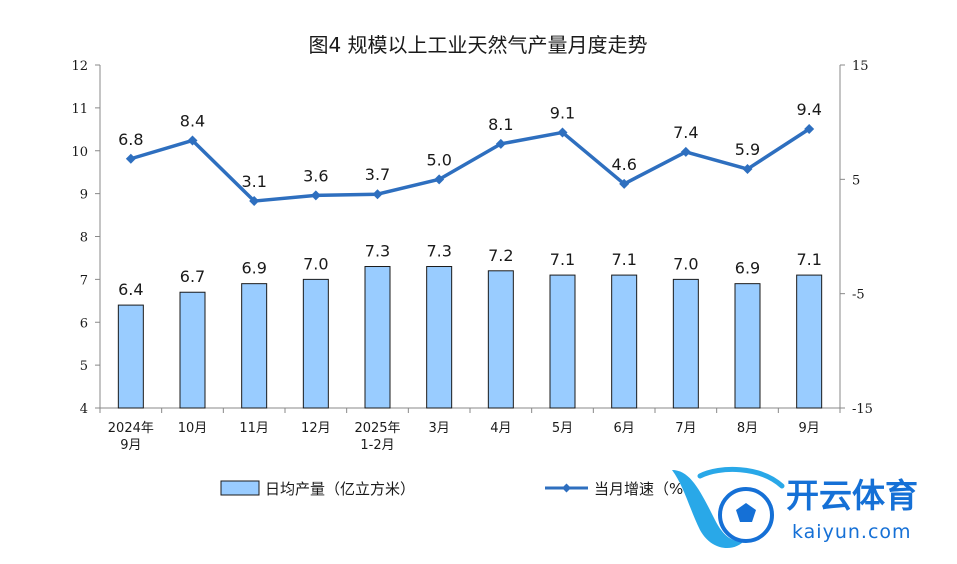 The height and width of the screenshot is (564, 957). What do you see at coordinates (84, 323) in the screenshot?
I see `left-tick-label: 6` at bounding box center [84, 323].